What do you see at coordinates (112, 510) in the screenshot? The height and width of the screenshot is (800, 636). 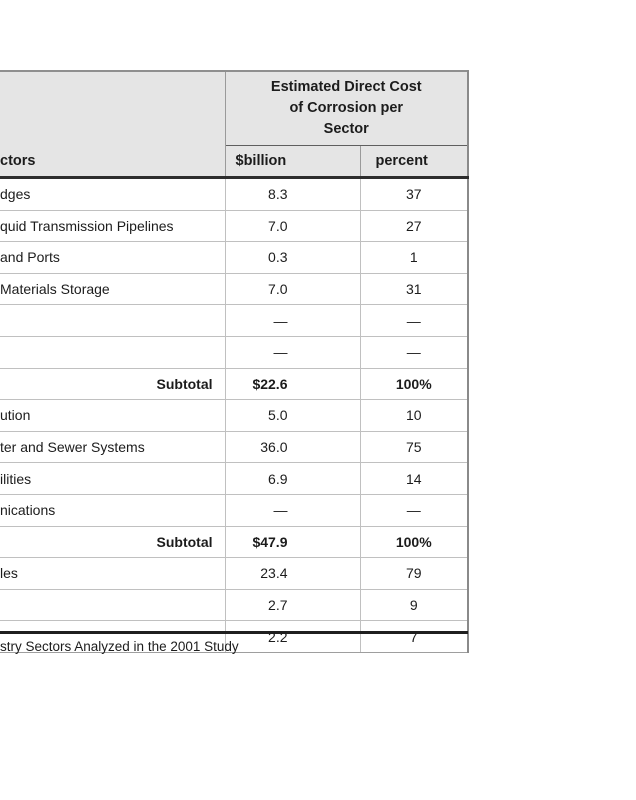 I see `sector-label: nications` at bounding box center [112, 510].